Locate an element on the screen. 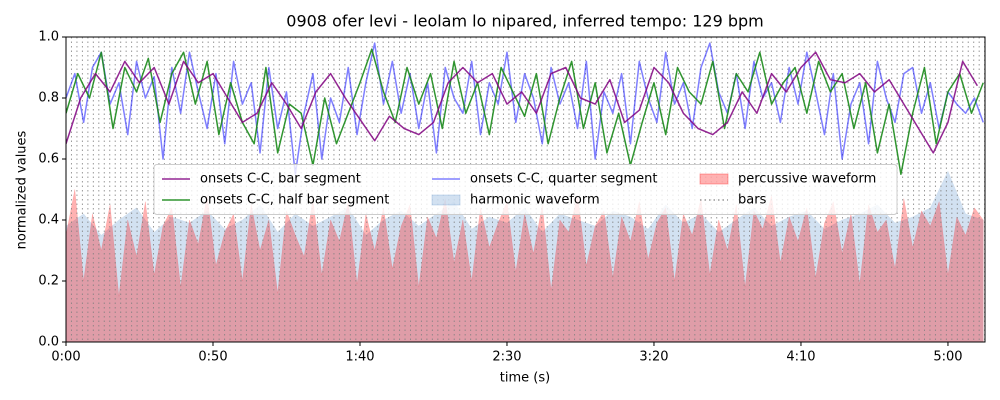 The height and width of the screenshot is (400, 1000). x-tick-label: 5:00 is located at coordinates (947, 357).